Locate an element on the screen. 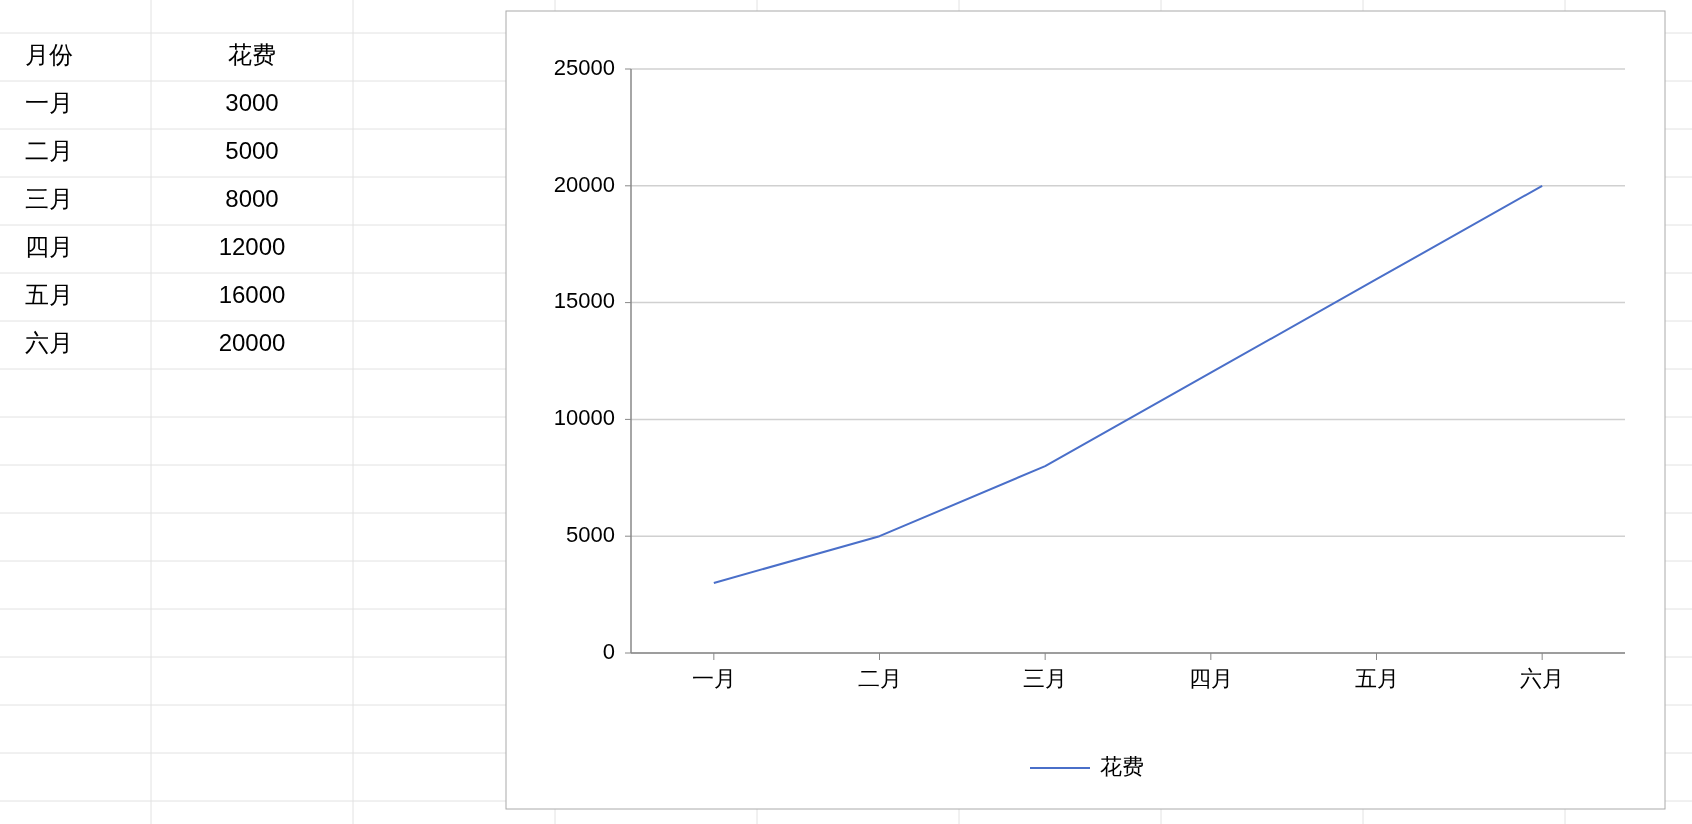 The width and height of the screenshot is (1692, 824). x-tick-label: 六月 is located at coordinates (1542, 678).